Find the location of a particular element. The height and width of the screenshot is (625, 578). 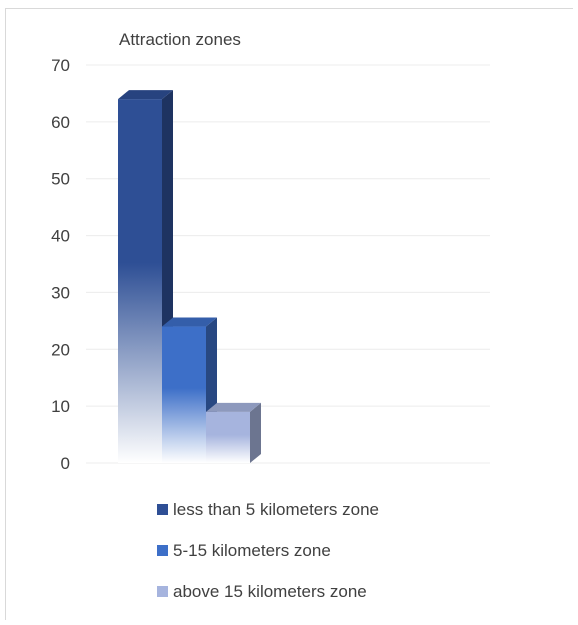

legend-item-2: 5-15 kilometers zone is located at coordinates (244, 550).